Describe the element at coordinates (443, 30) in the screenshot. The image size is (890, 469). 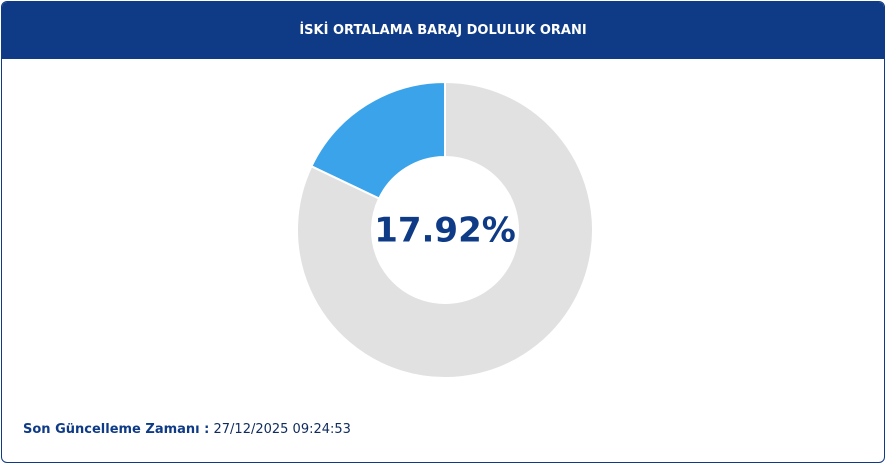
I see `title: İSKİ ORTALAMA BARAJ DOLULUK ORANI` at that location.